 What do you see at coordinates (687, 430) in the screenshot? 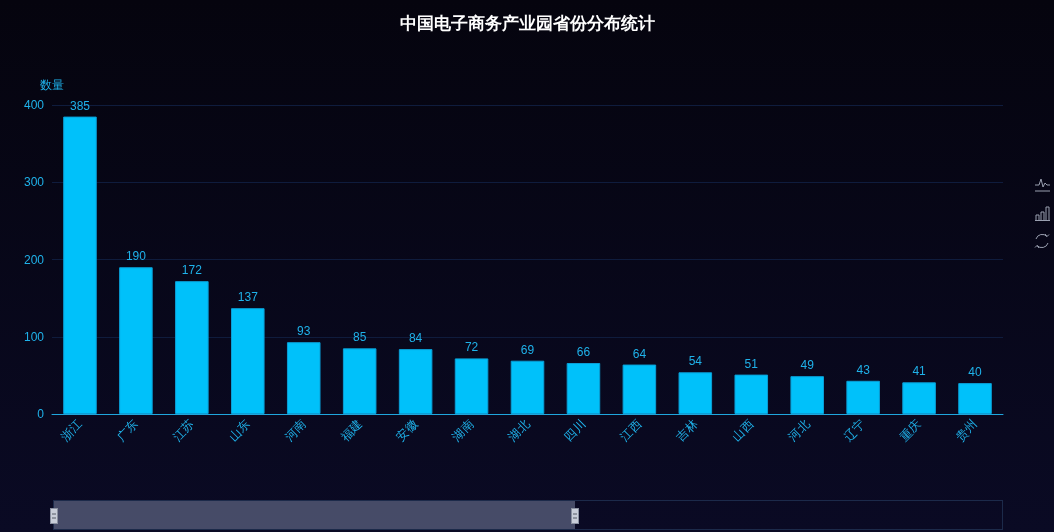
I see `x-tick-label: 吉林` at bounding box center [687, 430].